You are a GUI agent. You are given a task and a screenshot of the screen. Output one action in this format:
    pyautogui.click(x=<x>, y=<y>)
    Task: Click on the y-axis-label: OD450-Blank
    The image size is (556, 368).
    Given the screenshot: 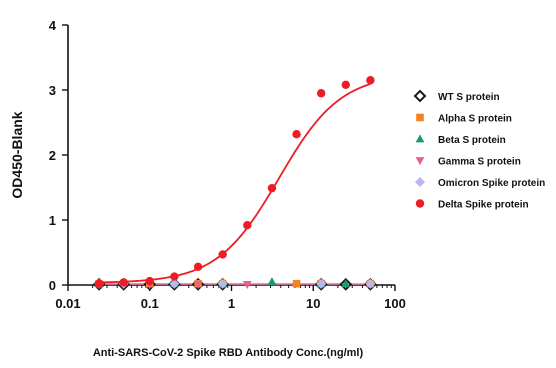 What is the action you would take?
    pyautogui.click(x=17, y=154)
    